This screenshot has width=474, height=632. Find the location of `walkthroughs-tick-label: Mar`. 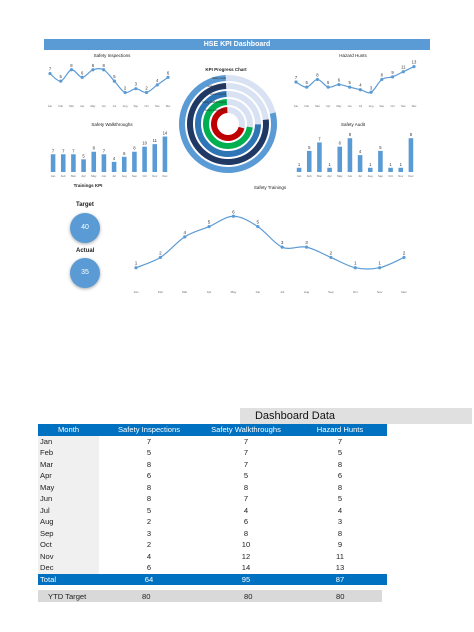

walkthroughs-tick-label: Mar is located at coordinates (73, 176).